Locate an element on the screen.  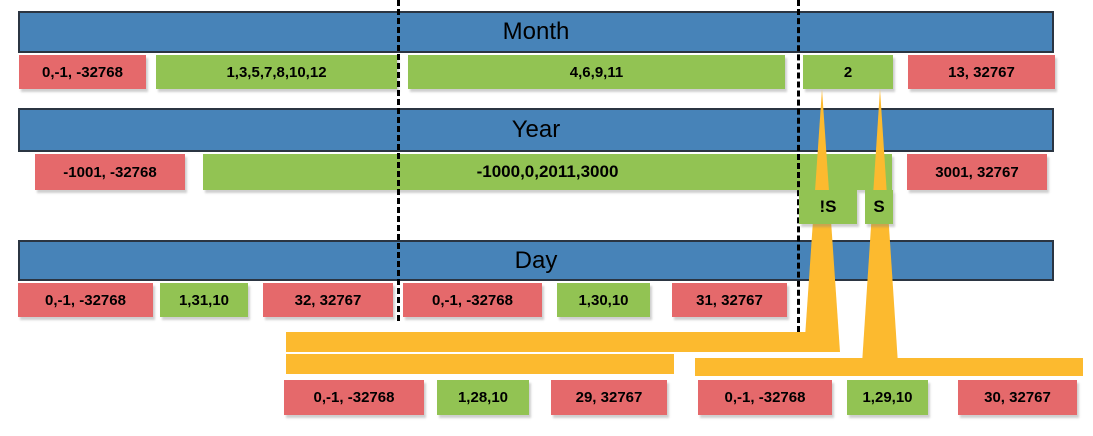
year-range-bar: Year is located at coordinates (536, 130).